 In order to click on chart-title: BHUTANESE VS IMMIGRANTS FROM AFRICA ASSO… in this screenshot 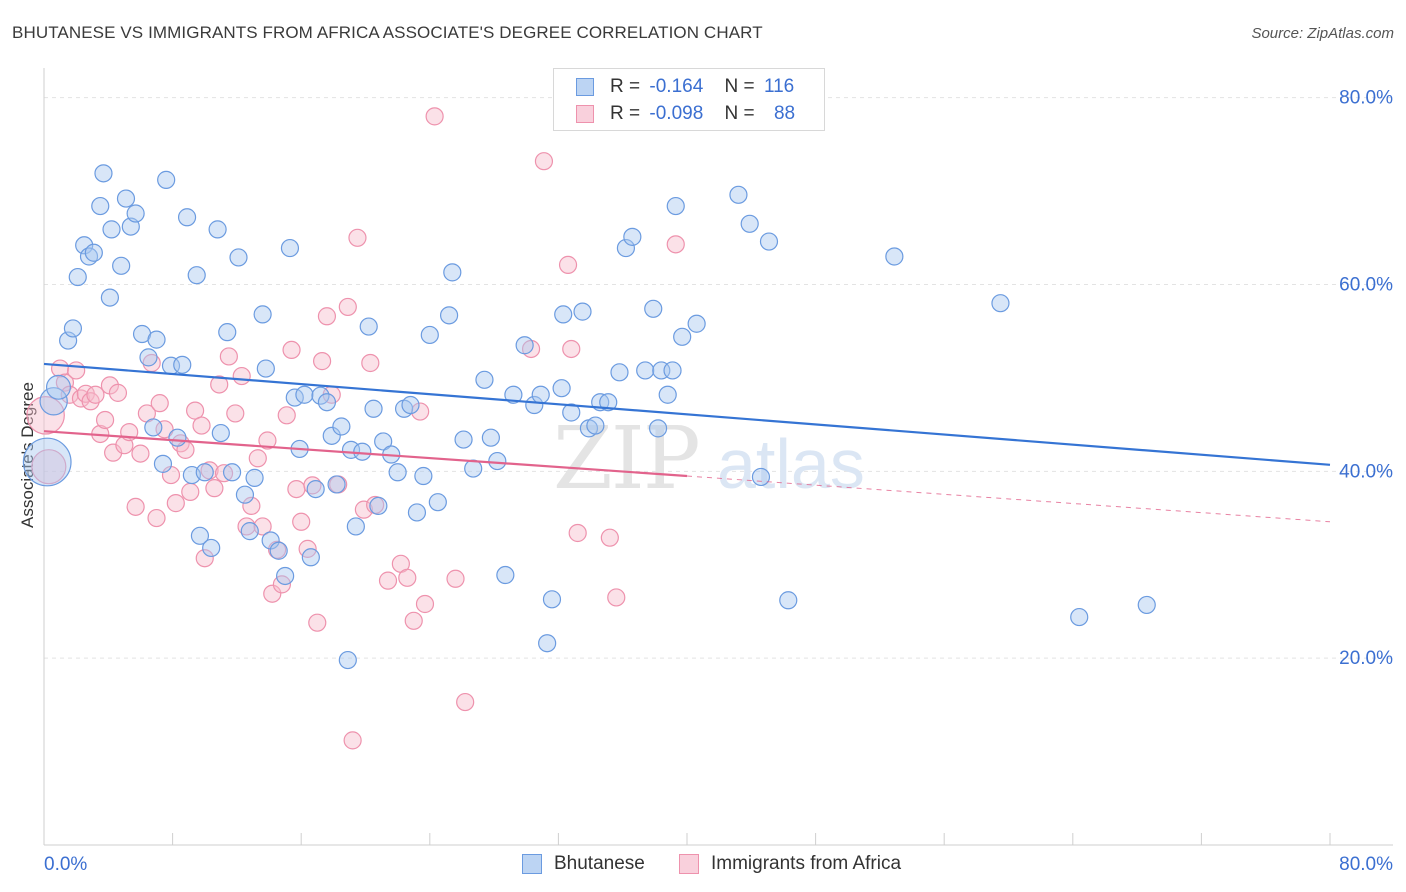, I will do `click(387, 32)`.